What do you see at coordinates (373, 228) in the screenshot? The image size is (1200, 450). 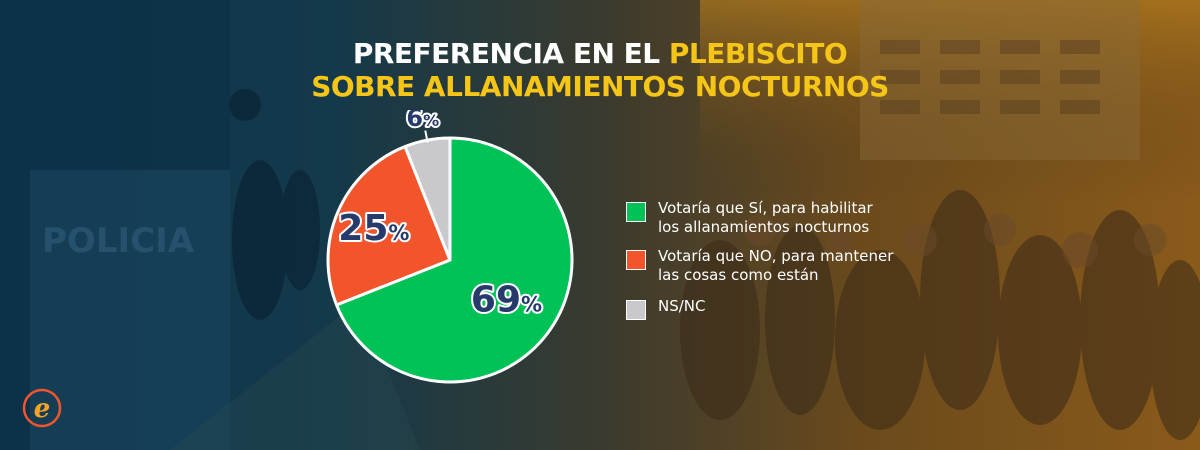 I see `slice-label-no: 25%` at bounding box center [373, 228].